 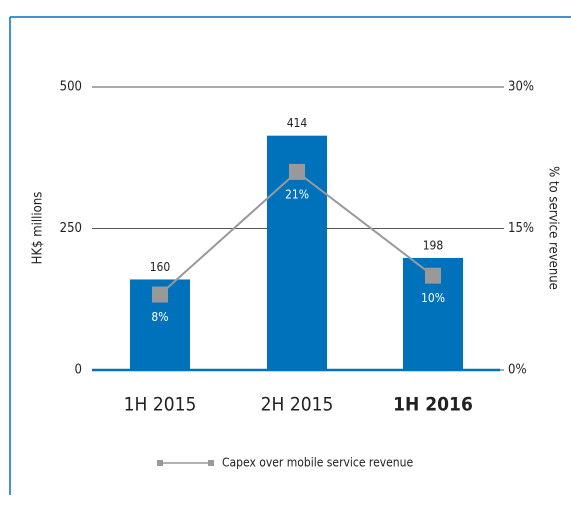 I want to click on x-tick-label: 1H 2015, so click(x=160, y=405).